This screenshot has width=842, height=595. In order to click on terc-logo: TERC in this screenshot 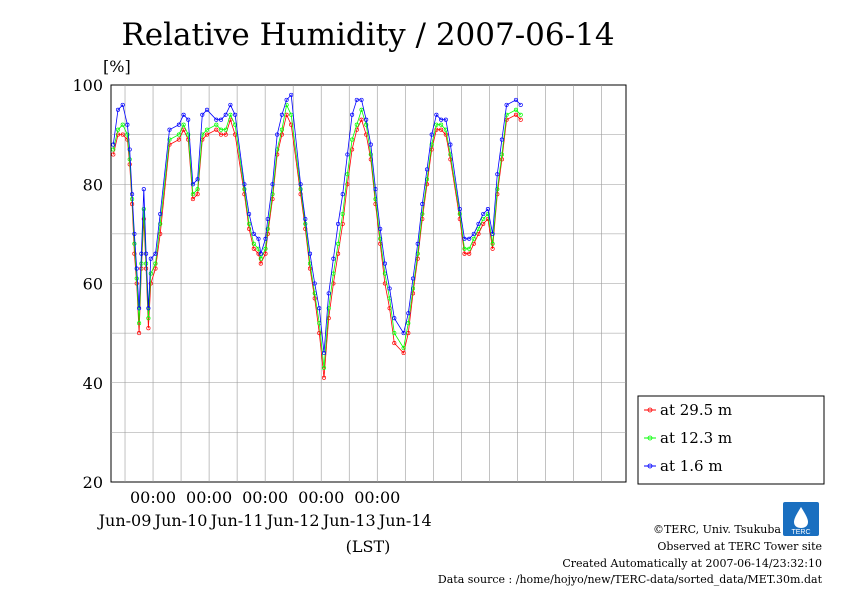, I will do `click(801, 519)`.